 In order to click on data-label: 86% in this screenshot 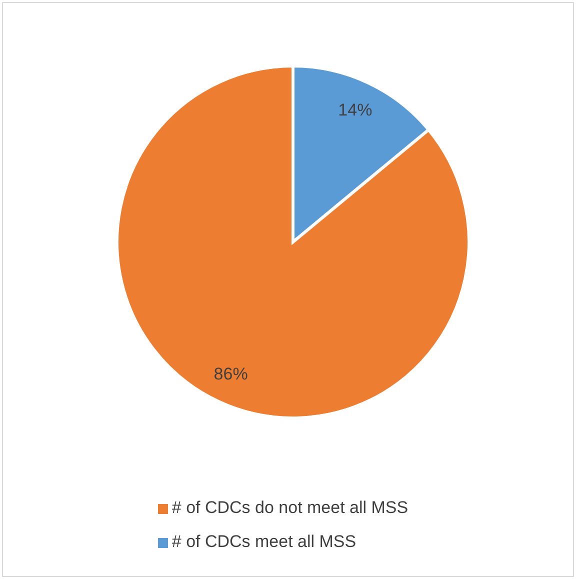, I will do `click(231, 374)`.